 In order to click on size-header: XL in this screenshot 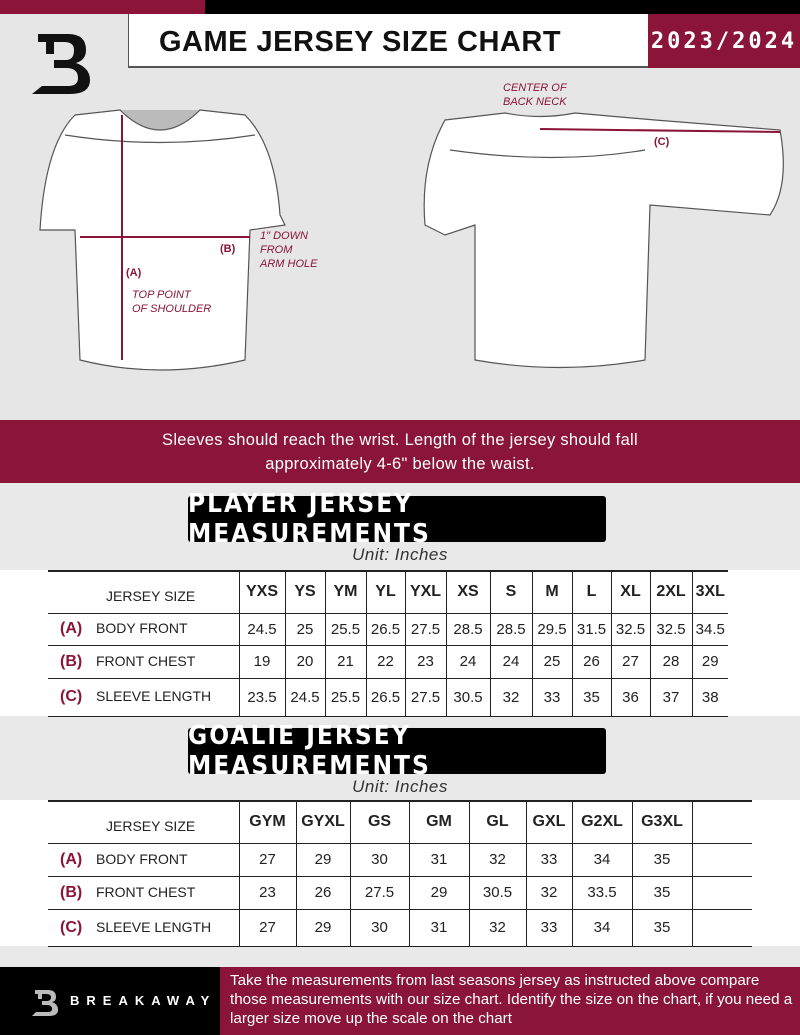, I will do `click(630, 592)`.